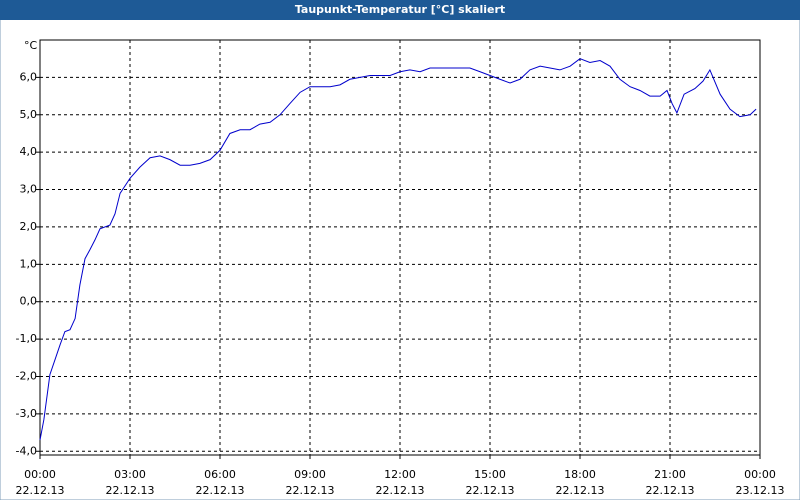  I want to click on y-tick-label: 2,0, so click(29, 226).